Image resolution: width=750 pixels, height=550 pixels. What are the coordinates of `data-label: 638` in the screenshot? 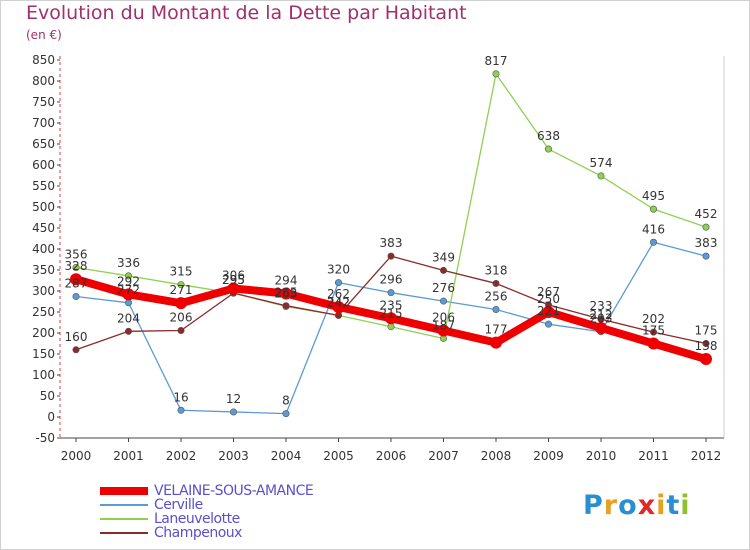 It's located at (548, 136).